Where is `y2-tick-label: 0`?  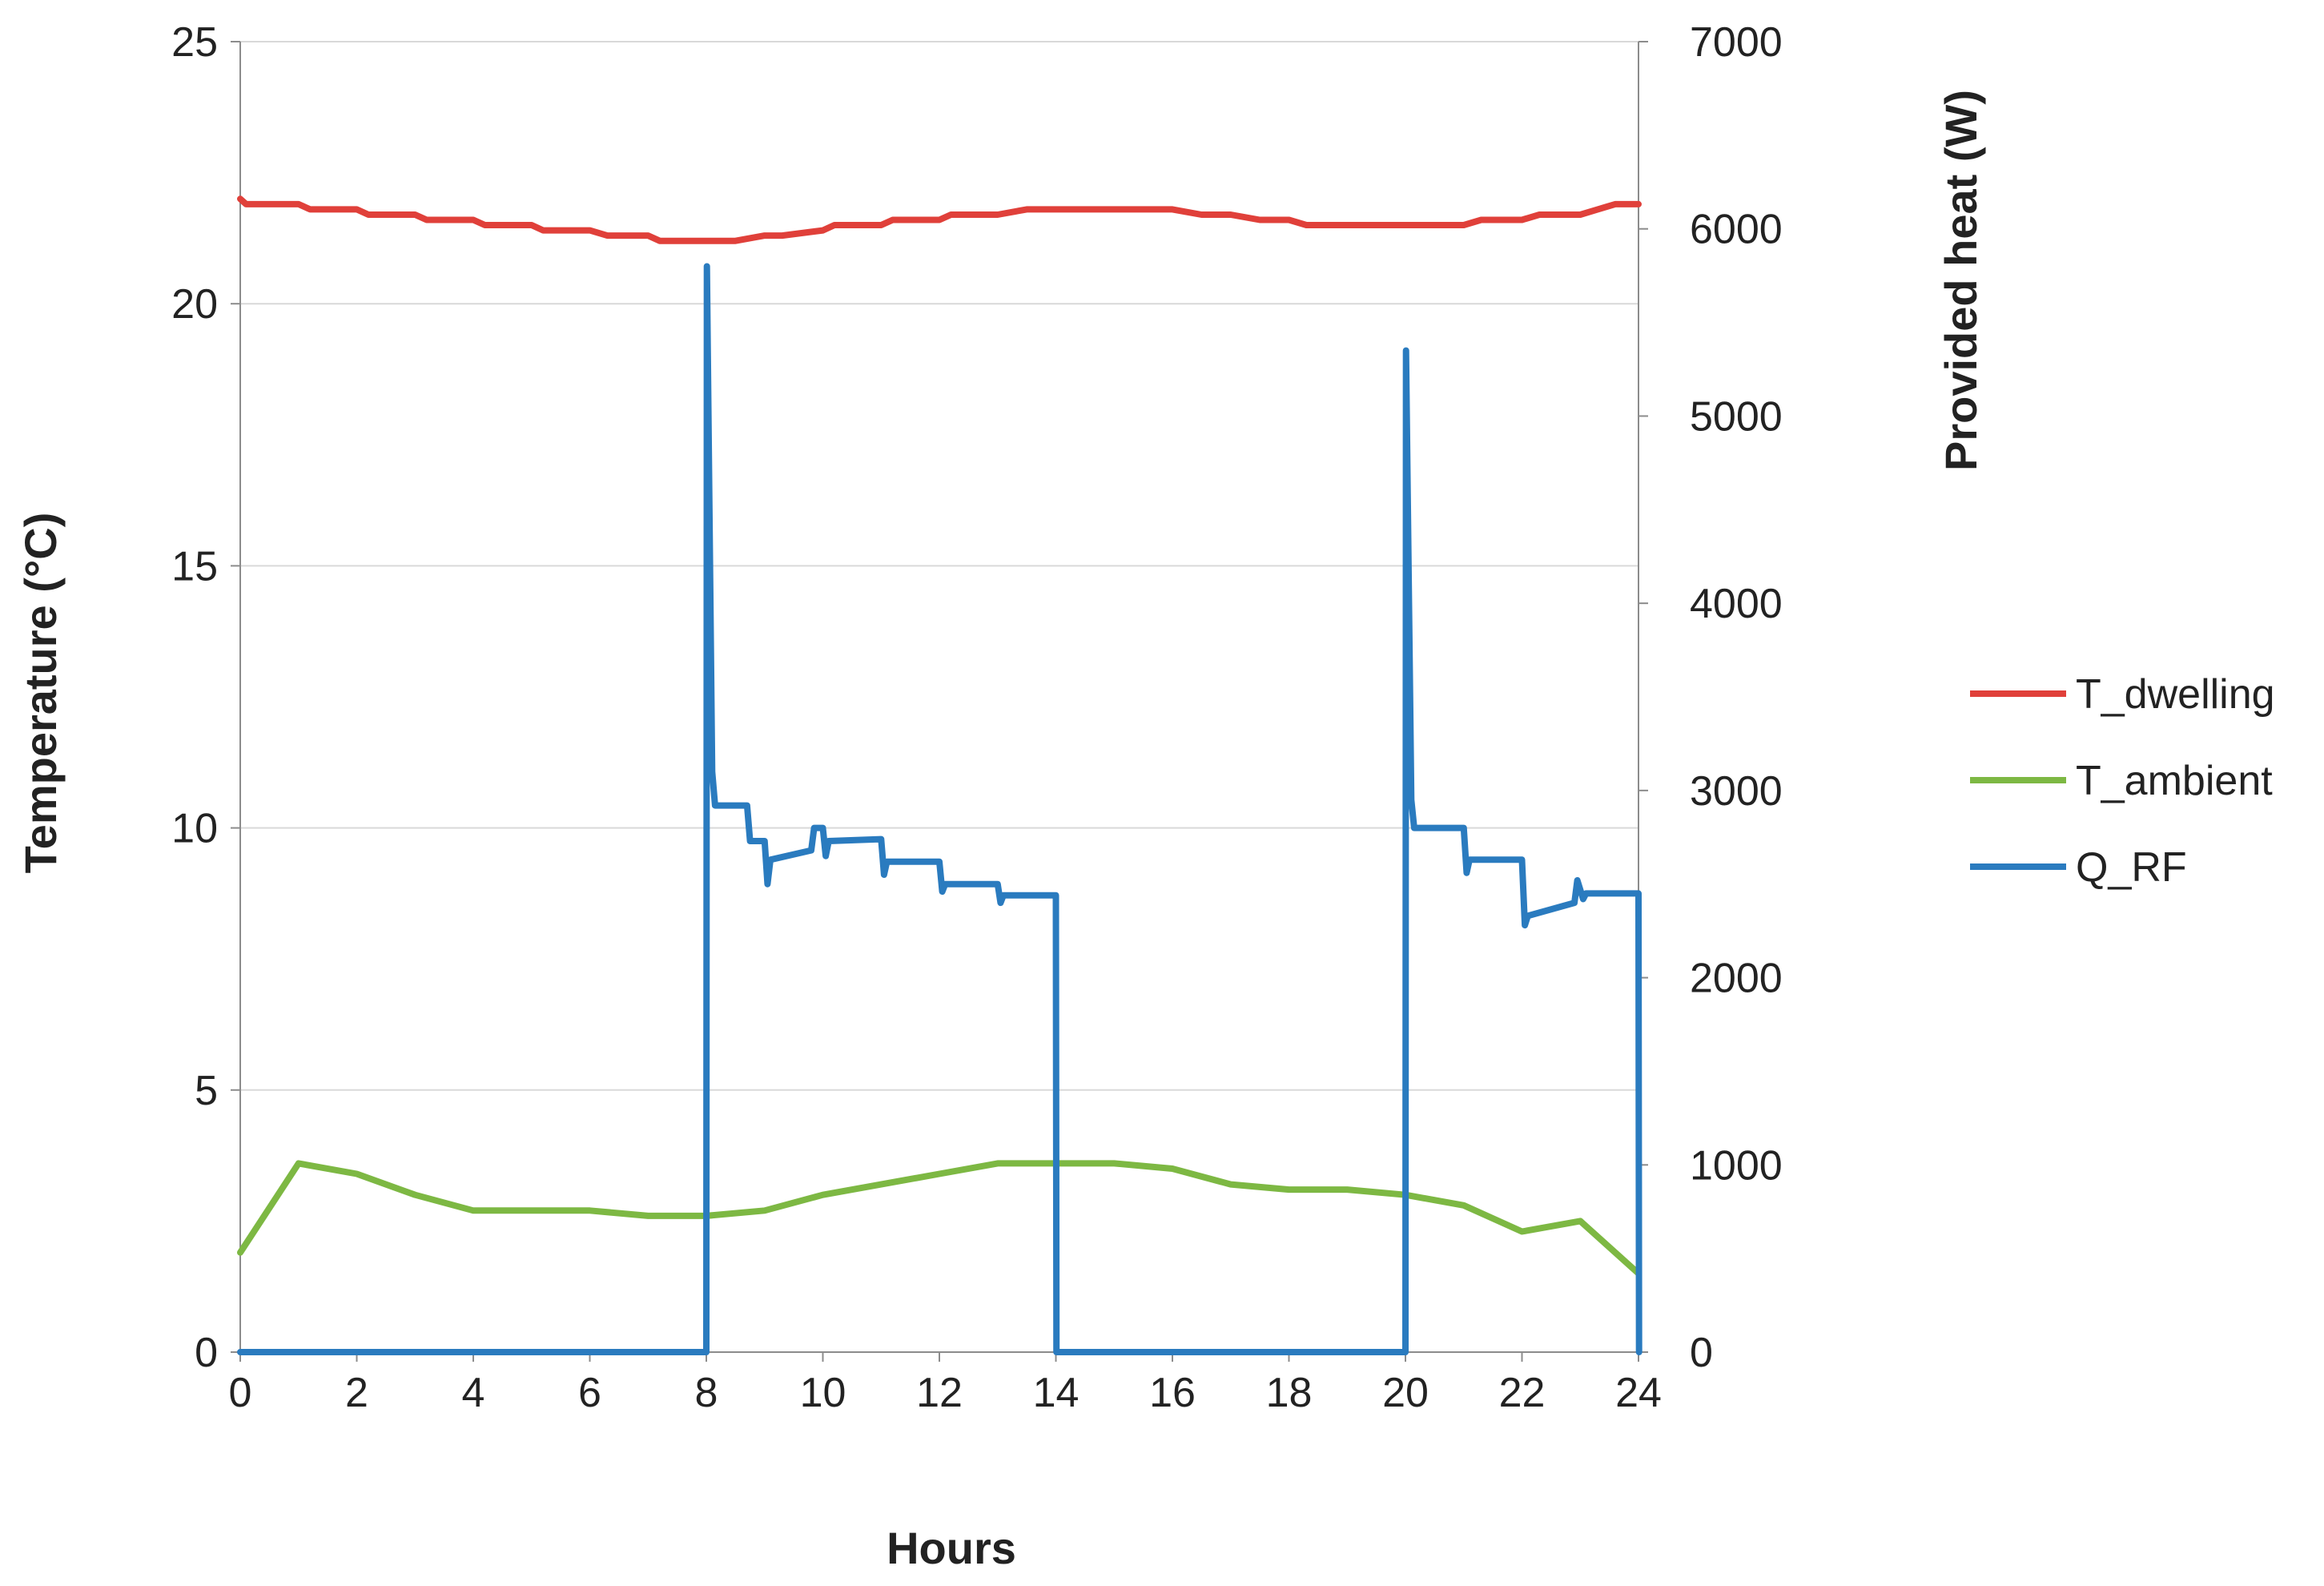 y2-tick-label: 0 is located at coordinates (1701, 1353).